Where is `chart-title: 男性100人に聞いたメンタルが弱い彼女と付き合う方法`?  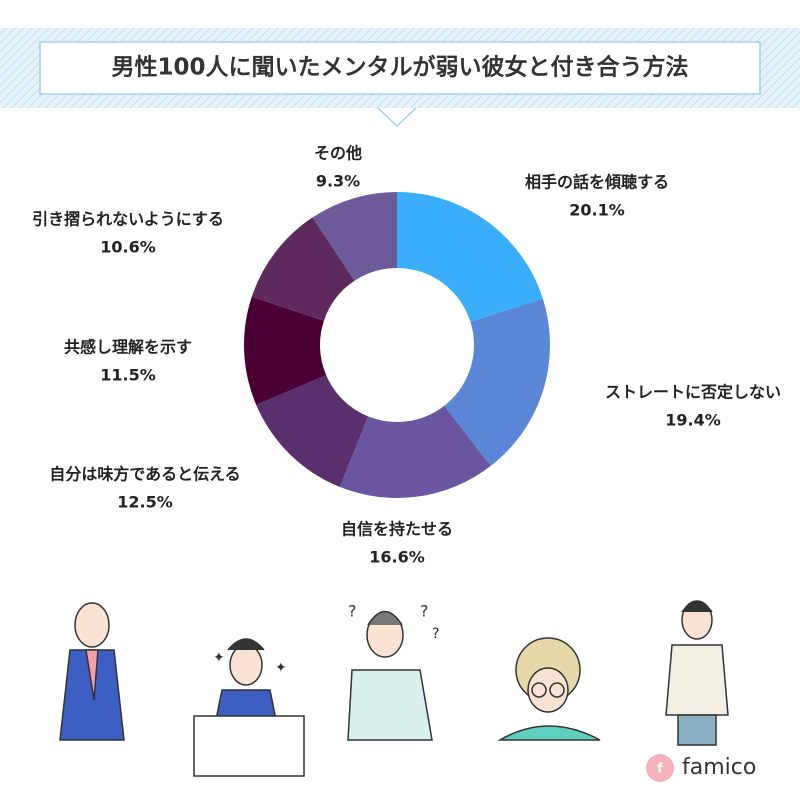 chart-title: 男性100人に聞いたメンタルが弱い彼女と付き合う方法 is located at coordinates (399, 67).